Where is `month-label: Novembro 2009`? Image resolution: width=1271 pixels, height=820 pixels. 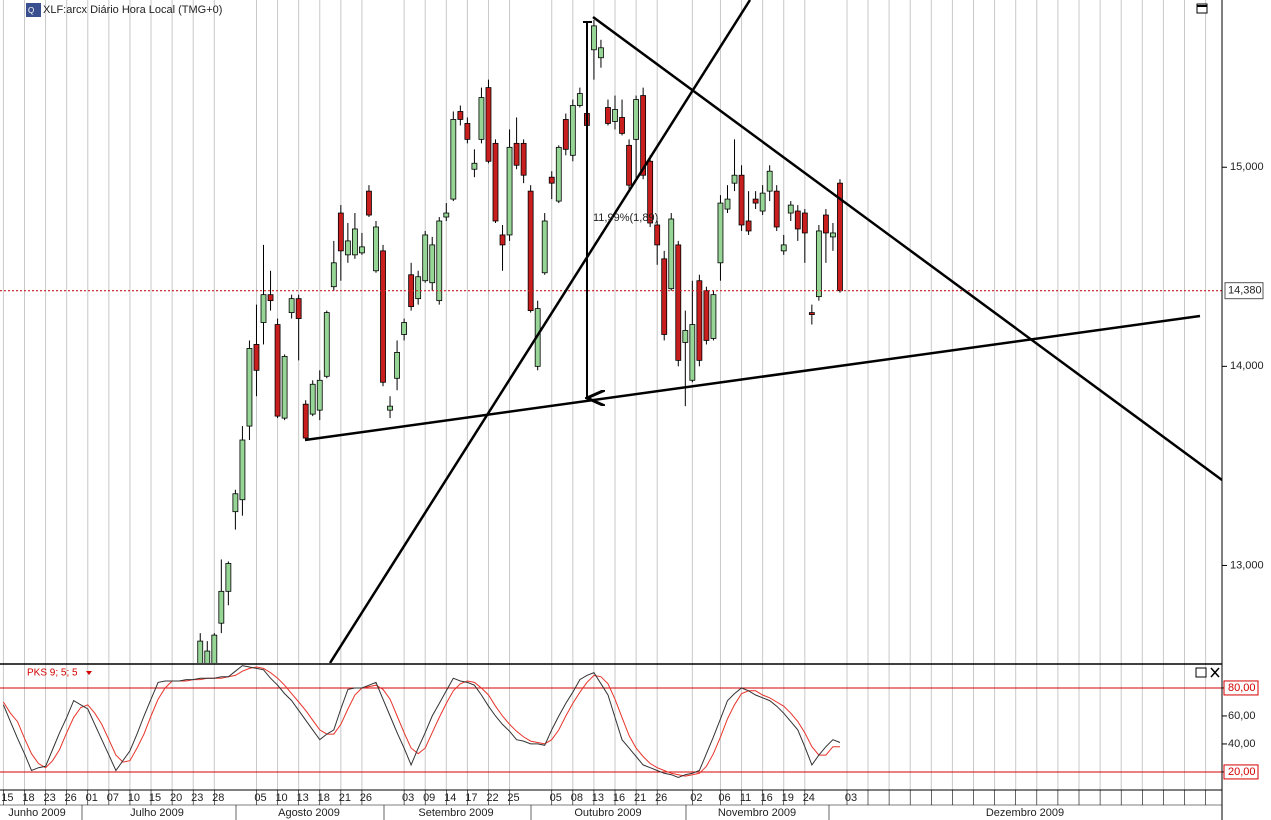
month-label: Novembro 2009 is located at coordinates (757, 813).